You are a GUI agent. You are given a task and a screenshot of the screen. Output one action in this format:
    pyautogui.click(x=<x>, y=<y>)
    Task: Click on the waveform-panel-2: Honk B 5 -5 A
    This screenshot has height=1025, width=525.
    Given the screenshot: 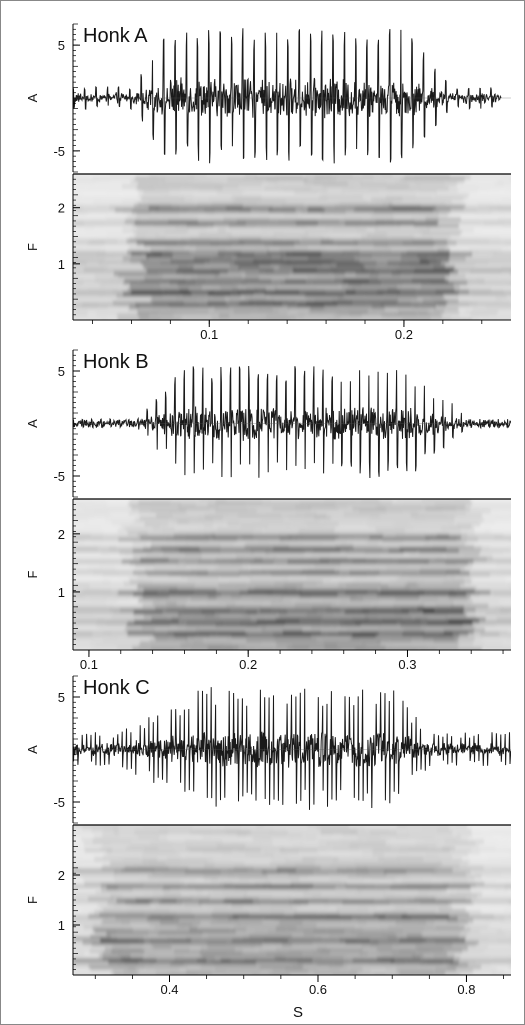 What is the action you would take?
    pyautogui.click(x=268, y=423)
    